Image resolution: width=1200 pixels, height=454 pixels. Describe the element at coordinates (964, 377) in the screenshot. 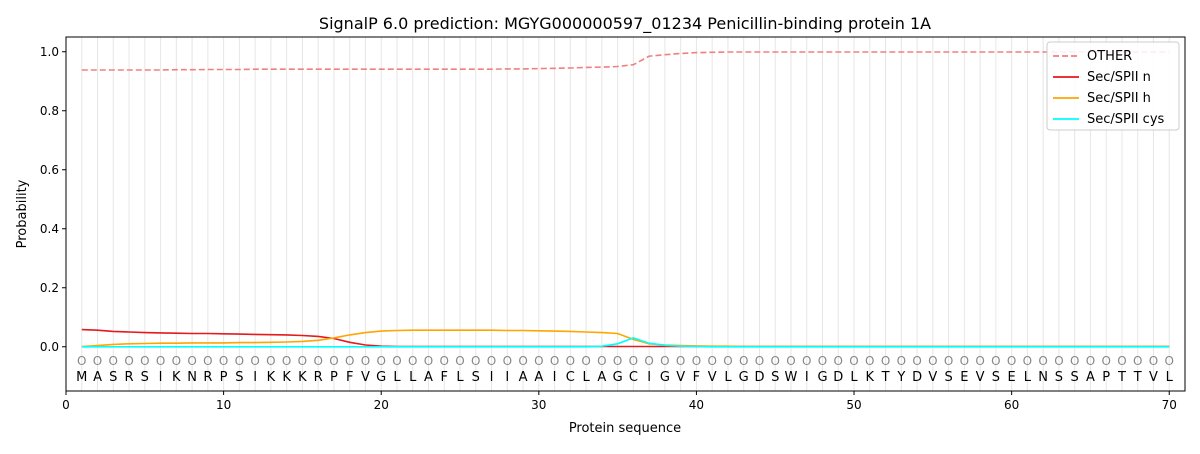

I see `residue-label: E` at that location.